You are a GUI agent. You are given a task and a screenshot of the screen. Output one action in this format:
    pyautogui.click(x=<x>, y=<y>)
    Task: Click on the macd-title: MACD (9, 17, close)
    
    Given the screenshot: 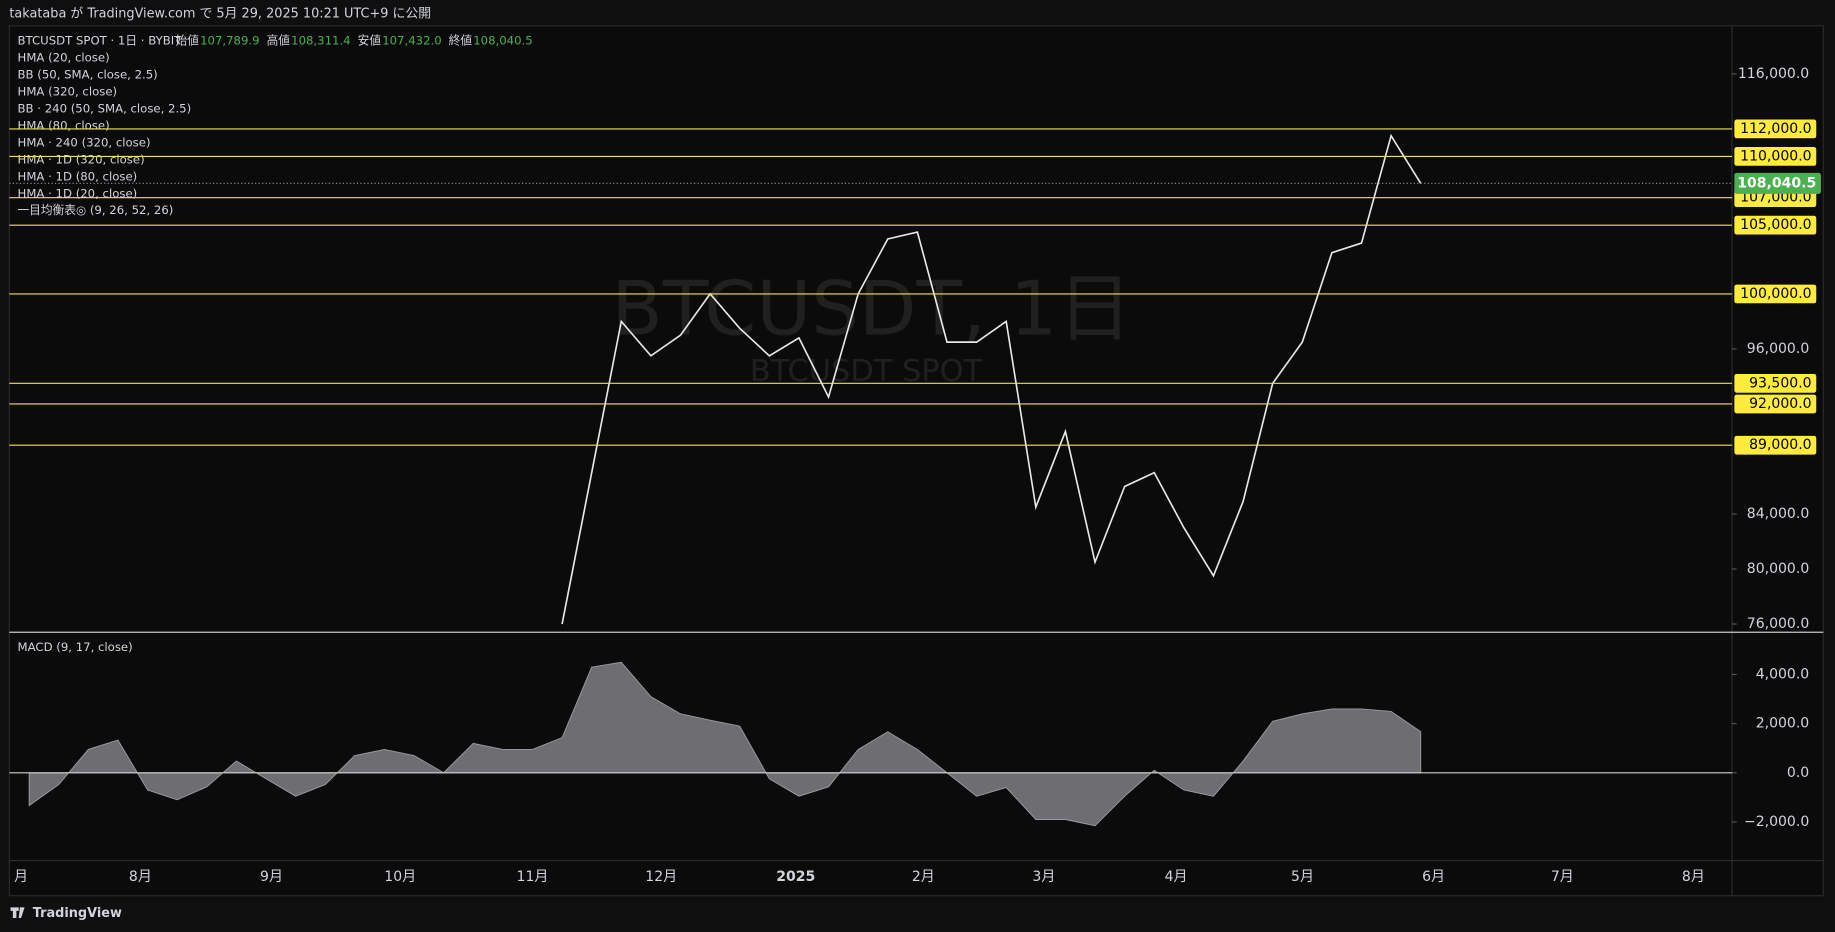 What is the action you would take?
    pyautogui.click(x=75, y=647)
    